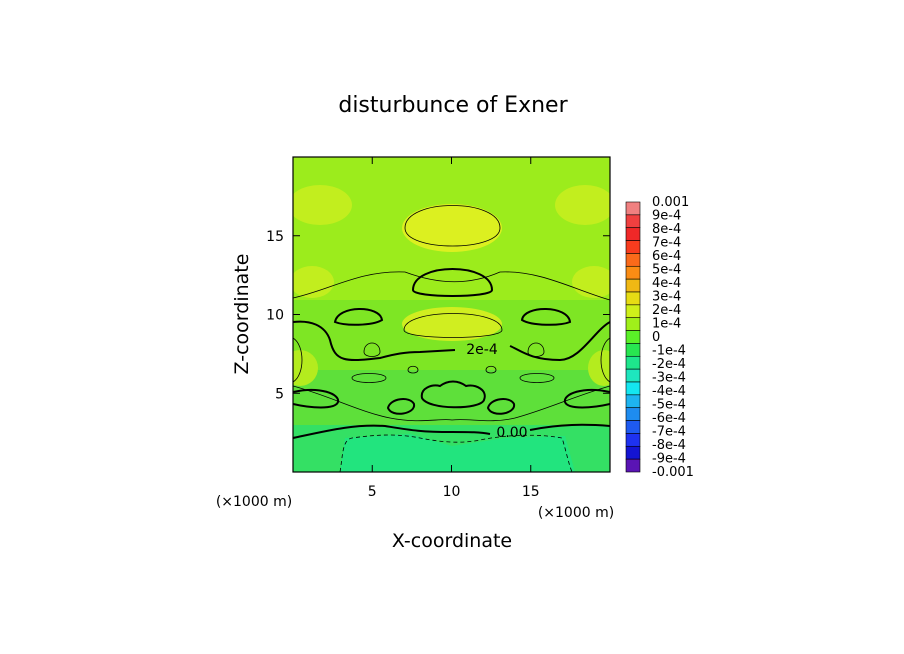  I want to click on contour-lower-band, so click(451, 403).